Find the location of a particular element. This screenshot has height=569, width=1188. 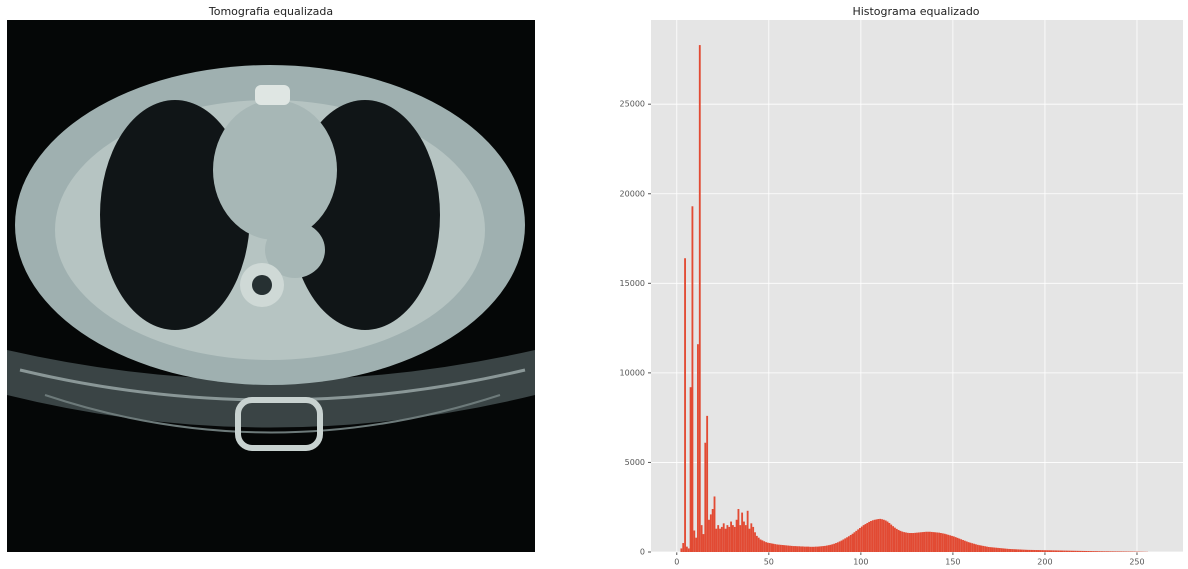

x-tick-label: 100 is located at coordinates (860, 562).